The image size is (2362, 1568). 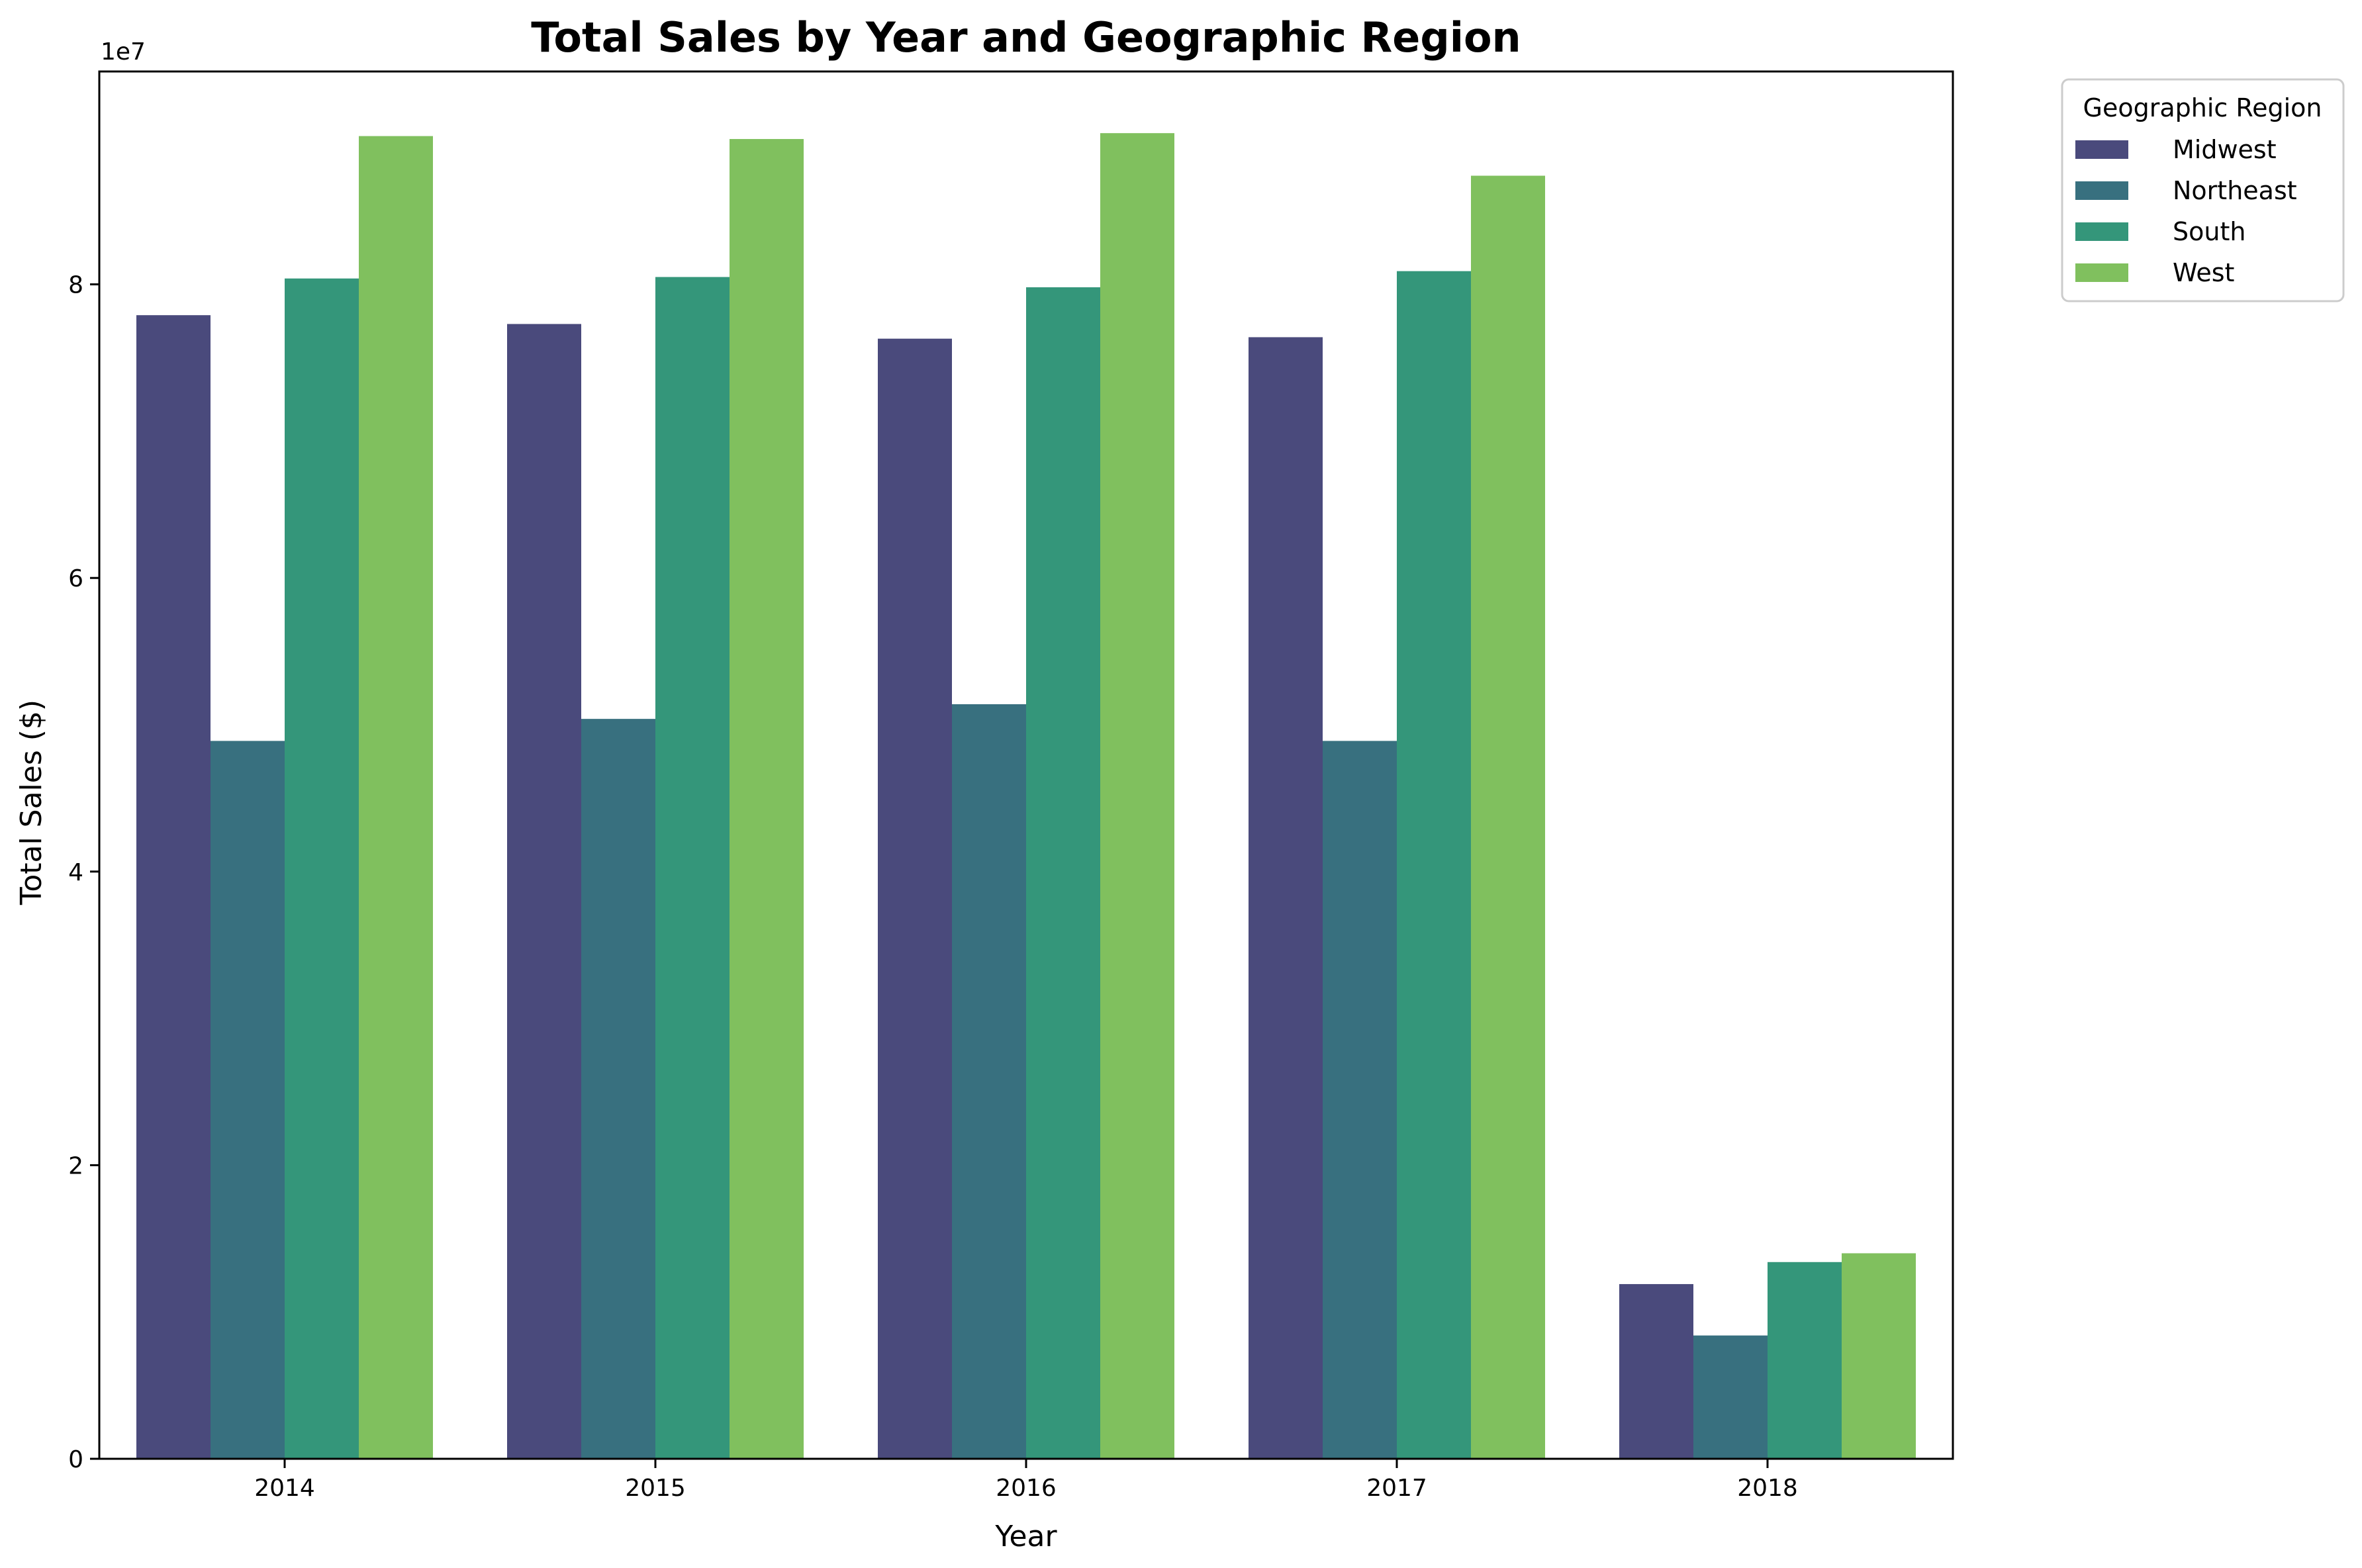 What do you see at coordinates (123, 52) in the screenshot?
I see `y-axis-offset-label: 1e7` at bounding box center [123, 52].